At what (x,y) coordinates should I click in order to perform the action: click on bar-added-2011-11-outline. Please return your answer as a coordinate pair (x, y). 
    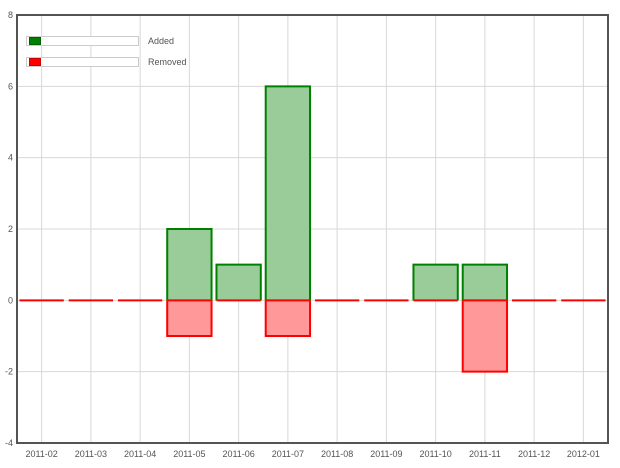
    Looking at the image, I should click on (485, 282).